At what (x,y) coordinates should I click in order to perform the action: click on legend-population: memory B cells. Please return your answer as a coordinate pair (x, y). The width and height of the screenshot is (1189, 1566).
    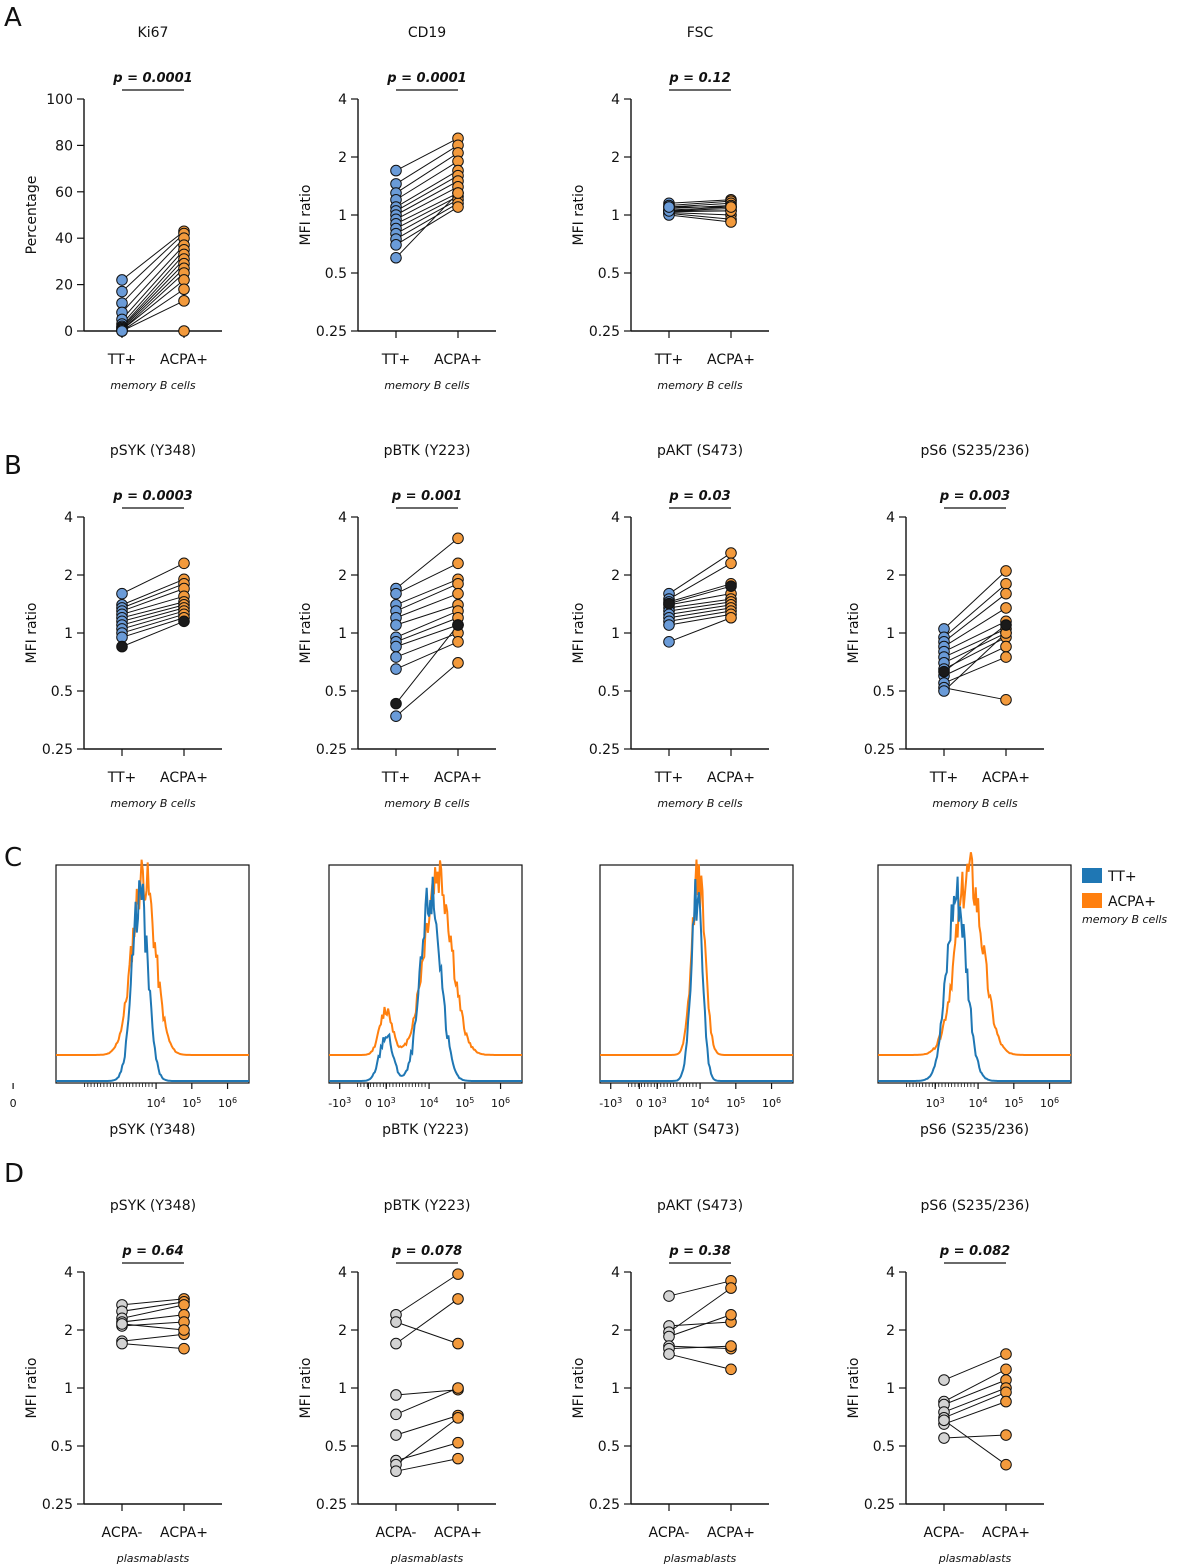
    Looking at the image, I should click on (1124, 919).